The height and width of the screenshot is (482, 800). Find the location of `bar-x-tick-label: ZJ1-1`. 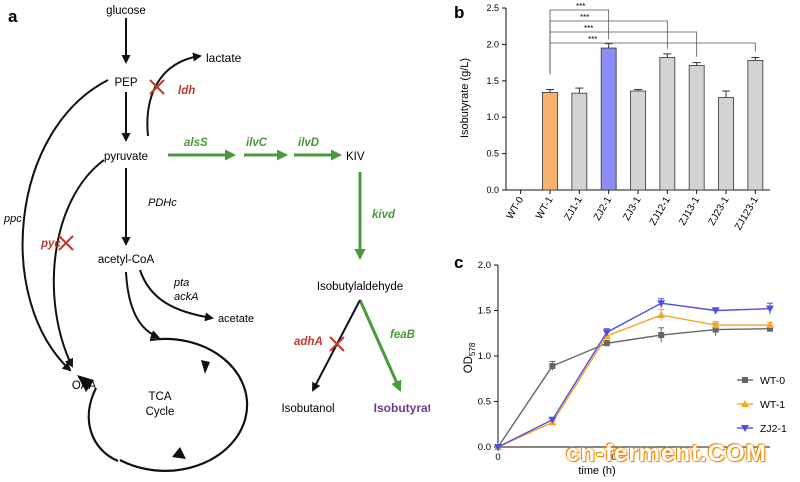

bar-x-tick-label: ZJ1-1 is located at coordinates (574, 209).